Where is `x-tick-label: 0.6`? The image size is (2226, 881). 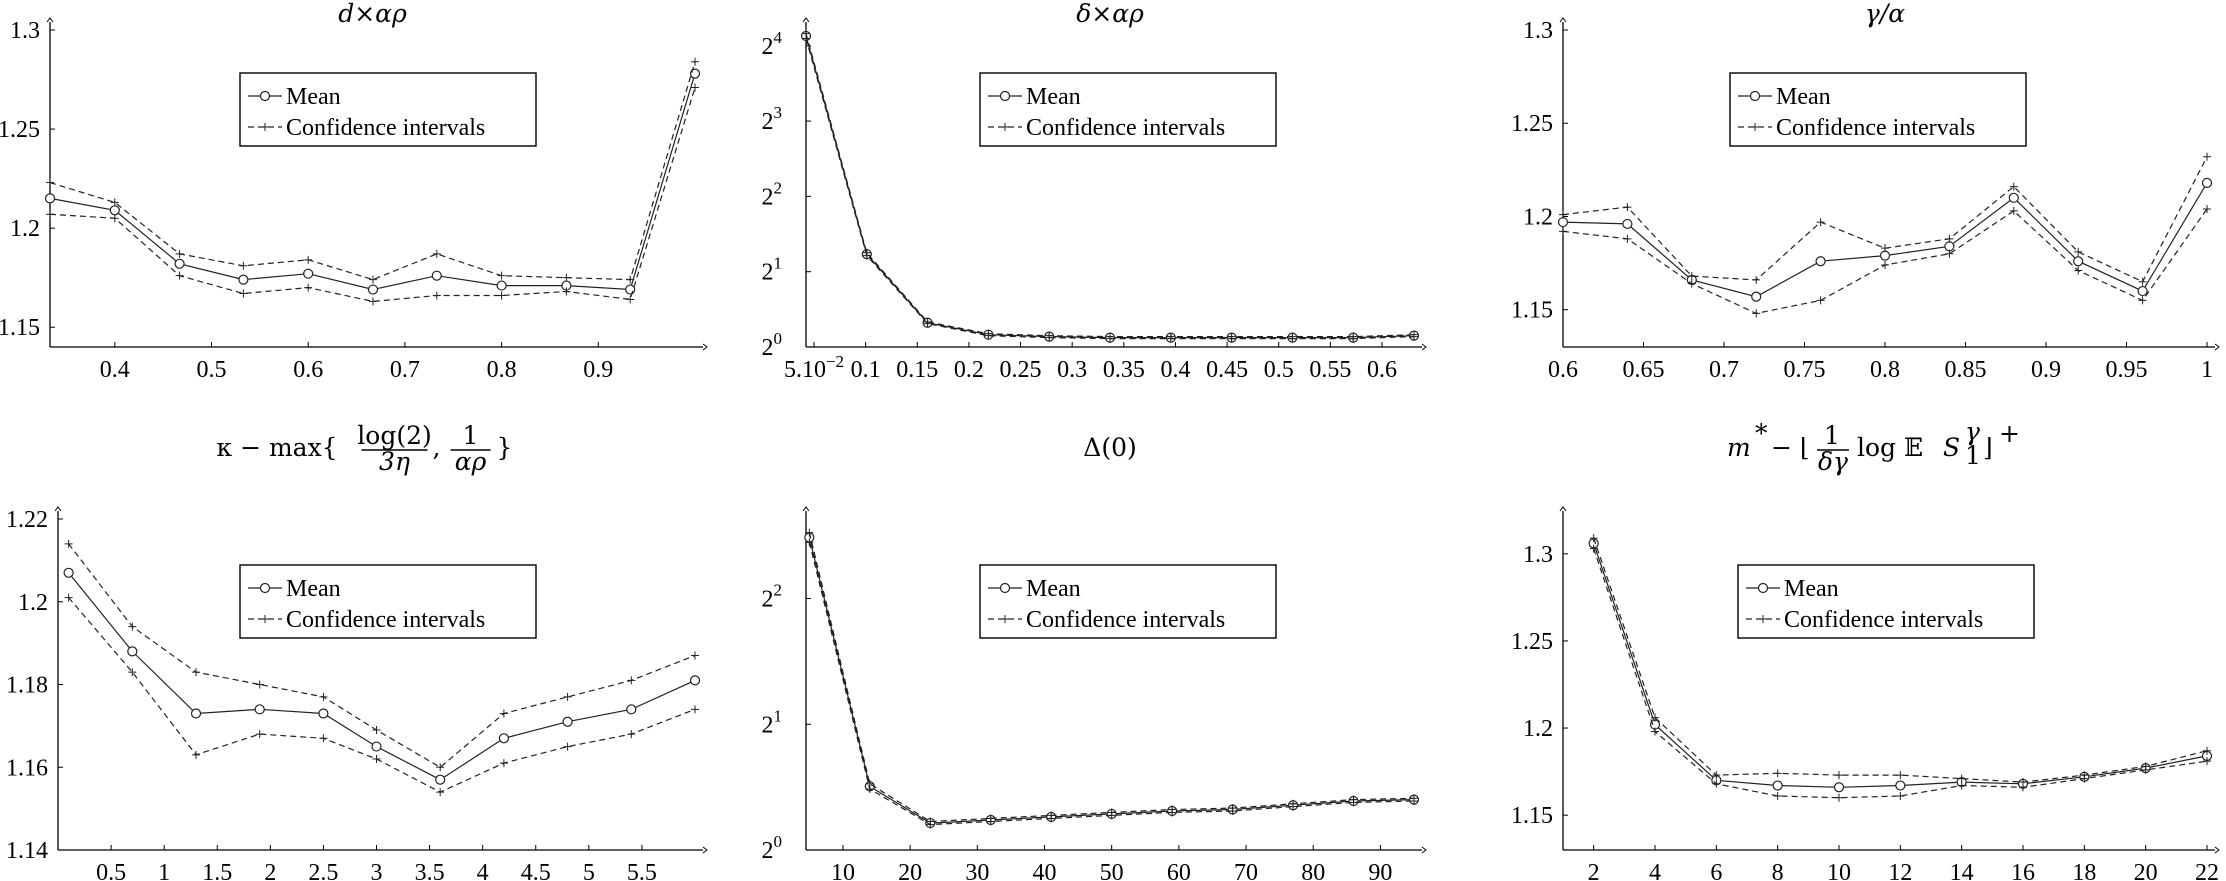 x-tick-label: 0.6 is located at coordinates (1563, 370).